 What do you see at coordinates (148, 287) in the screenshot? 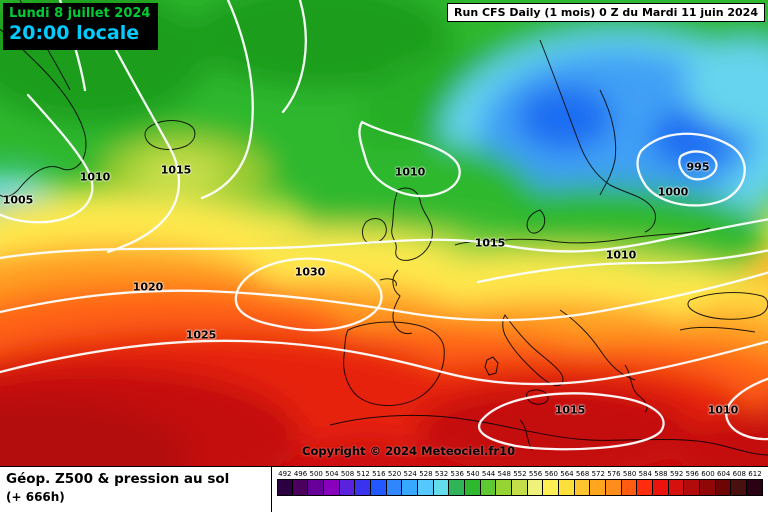
I see `pressure-label: 1020` at bounding box center [148, 287].